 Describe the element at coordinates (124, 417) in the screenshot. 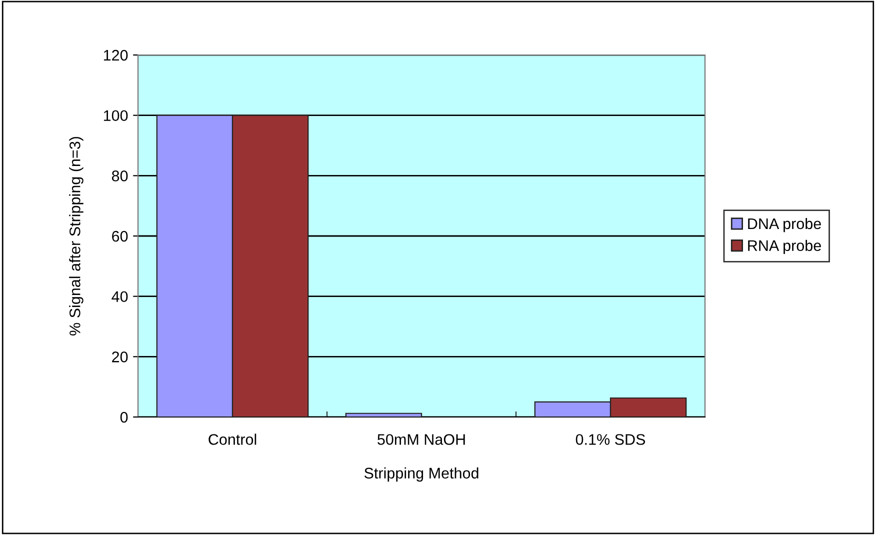

I see `y-tick-label: 0` at that location.